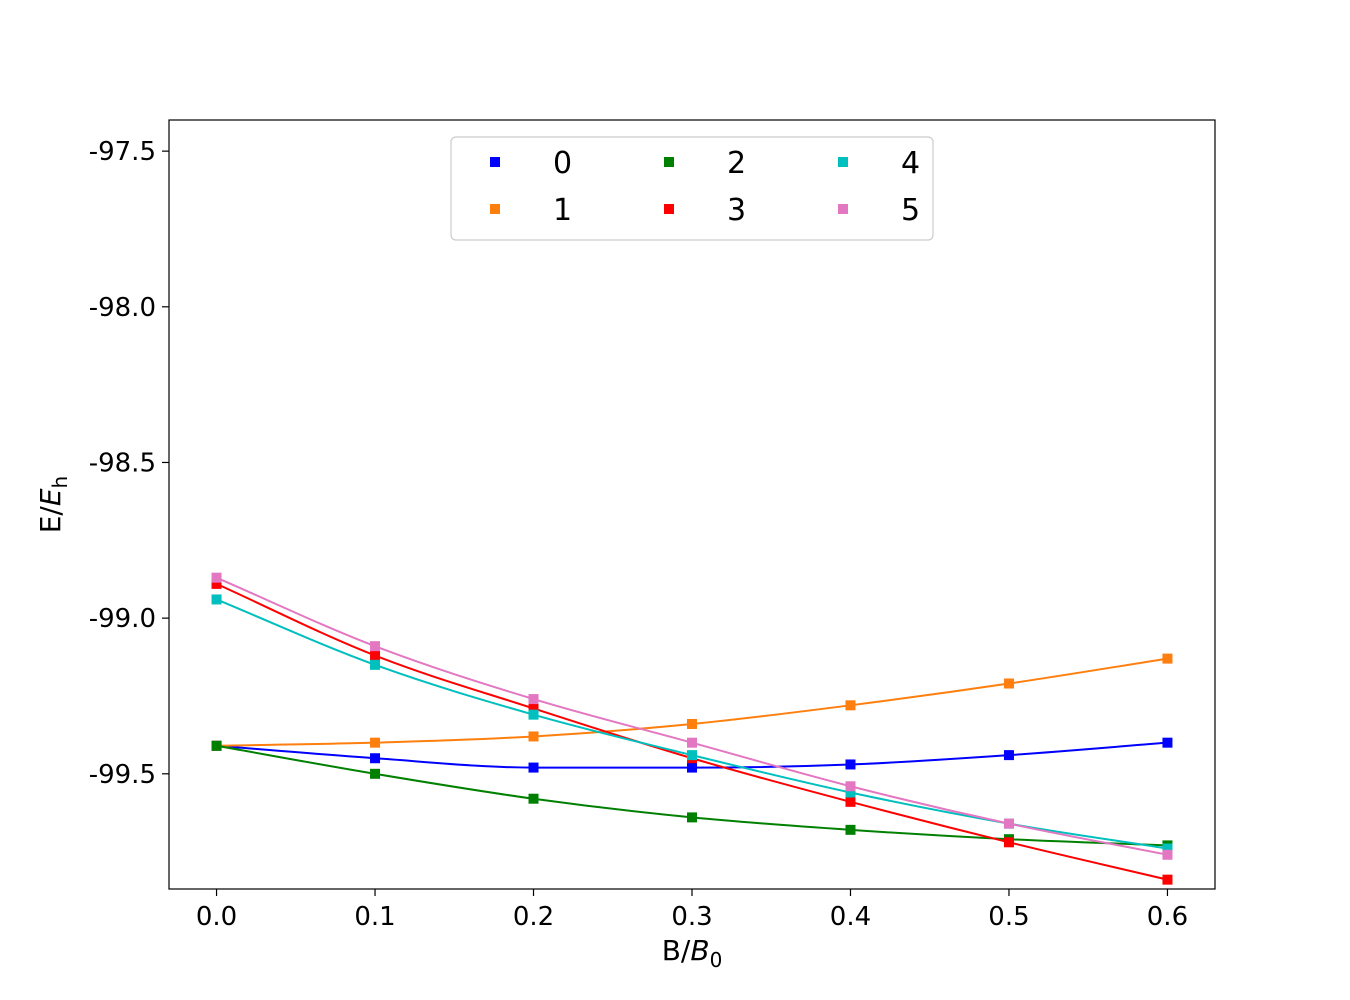  I want to click on legend-item-0: 0, so click(531, 163).